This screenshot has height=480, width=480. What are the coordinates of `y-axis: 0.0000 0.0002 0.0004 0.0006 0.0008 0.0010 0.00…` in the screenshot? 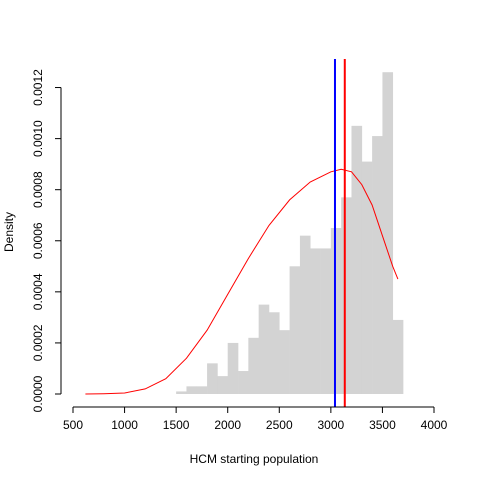 It's located at (46, 240).